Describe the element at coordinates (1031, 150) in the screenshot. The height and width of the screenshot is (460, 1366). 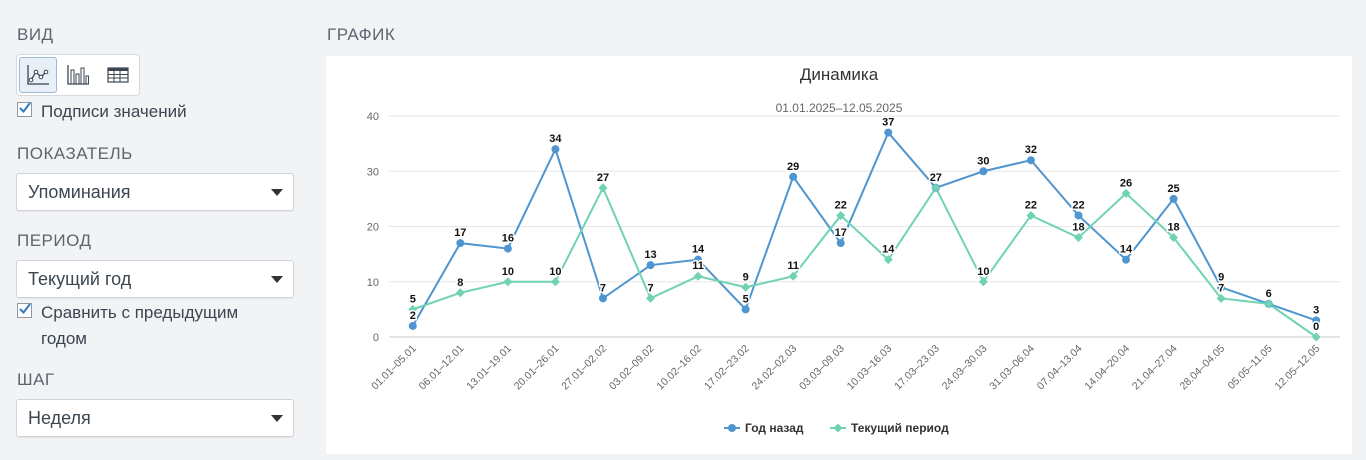
I see `data-label: 32` at that location.